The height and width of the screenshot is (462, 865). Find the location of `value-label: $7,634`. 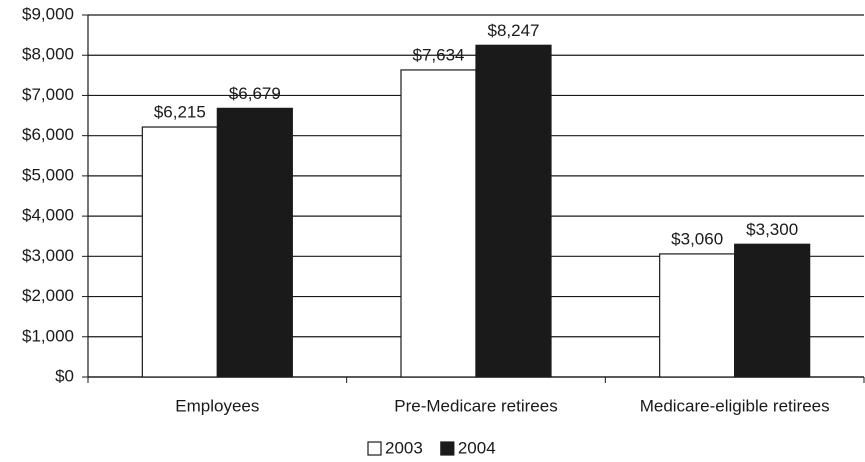

value-label: $7,634 is located at coordinates (439, 54).